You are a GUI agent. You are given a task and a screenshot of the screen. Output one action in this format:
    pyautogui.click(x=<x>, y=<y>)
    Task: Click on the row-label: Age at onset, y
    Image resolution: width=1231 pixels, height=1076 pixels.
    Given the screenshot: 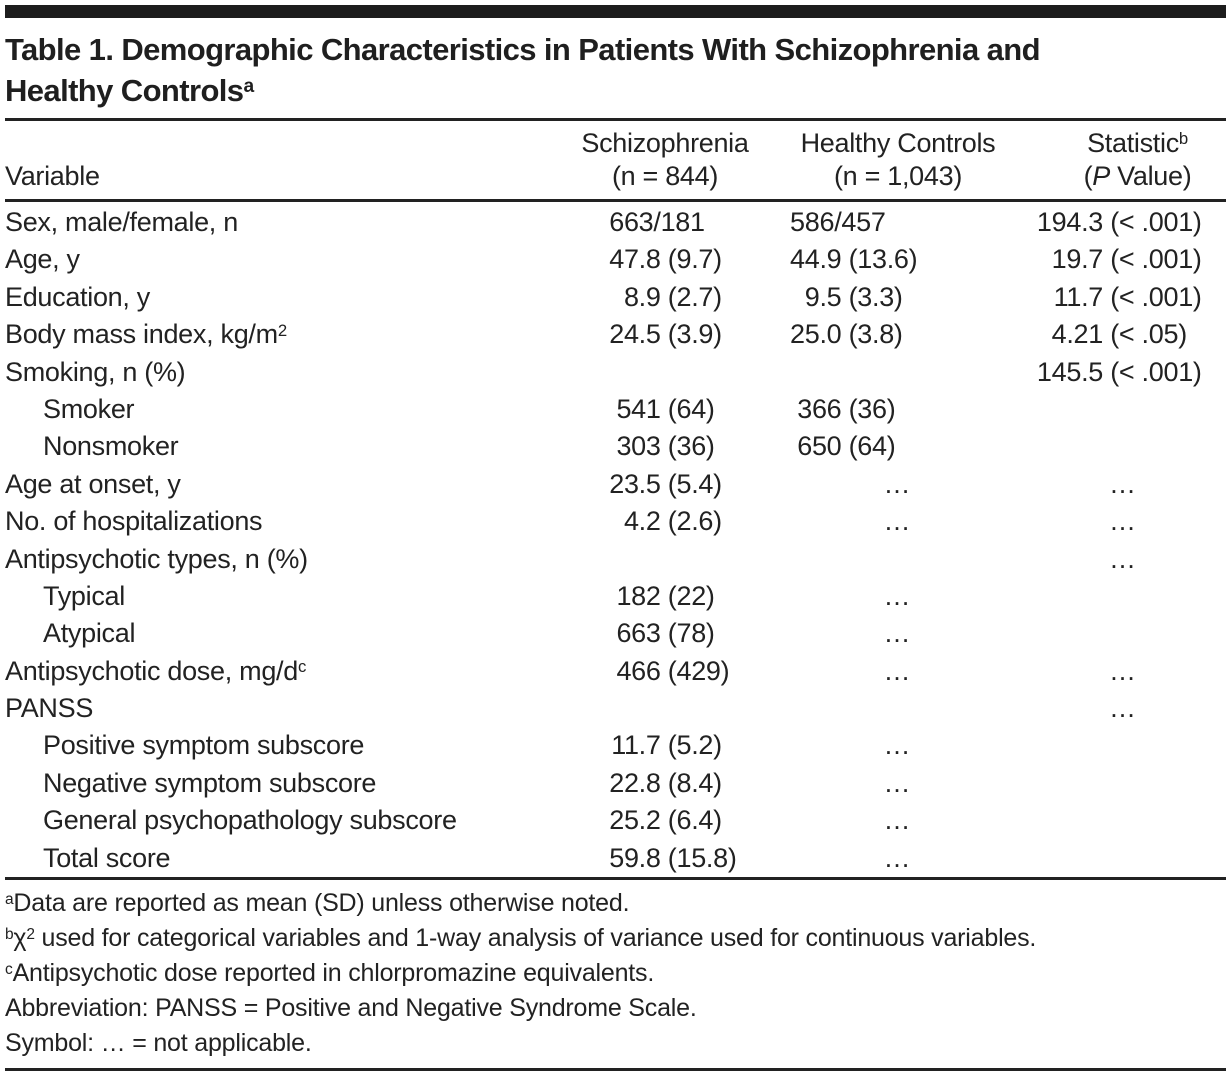 What is the action you would take?
    pyautogui.click(x=93, y=483)
    